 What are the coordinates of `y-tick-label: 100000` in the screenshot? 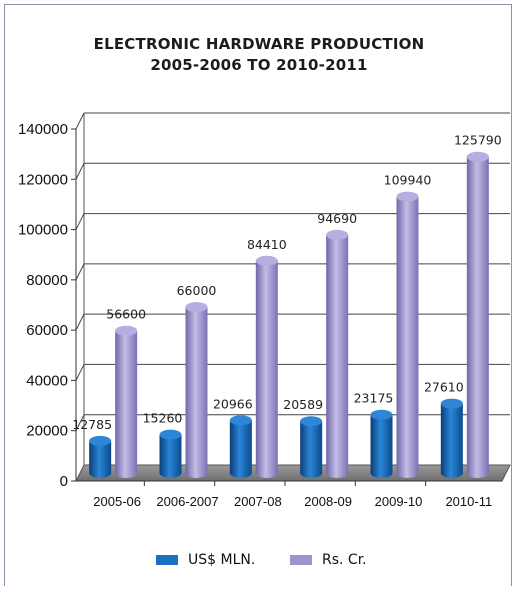 It's located at (43, 230).